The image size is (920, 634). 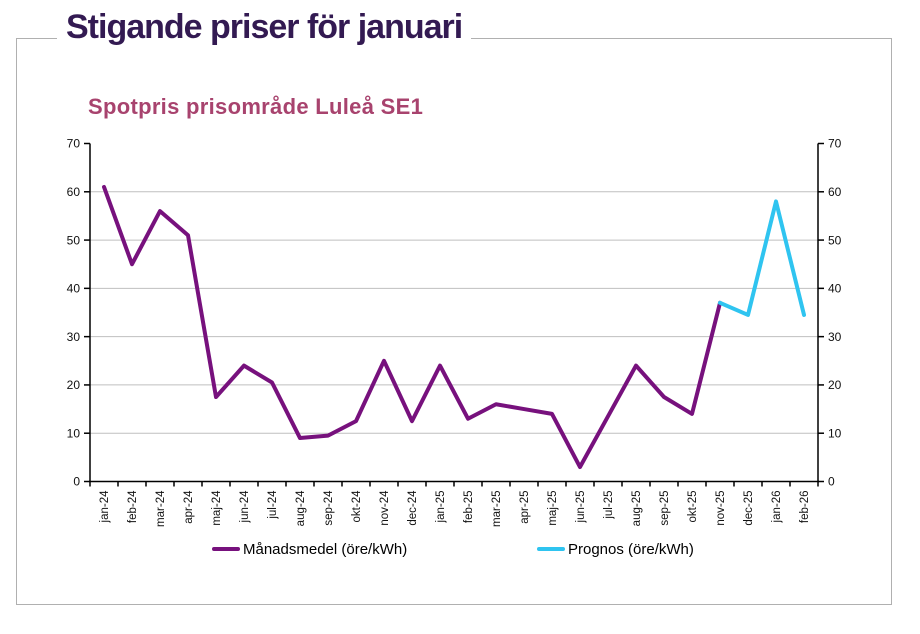 What do you see at coordinates (693, 507) in the screenshot?
I see `x-tick-label: okt-25` at bounding box center [693, 507].